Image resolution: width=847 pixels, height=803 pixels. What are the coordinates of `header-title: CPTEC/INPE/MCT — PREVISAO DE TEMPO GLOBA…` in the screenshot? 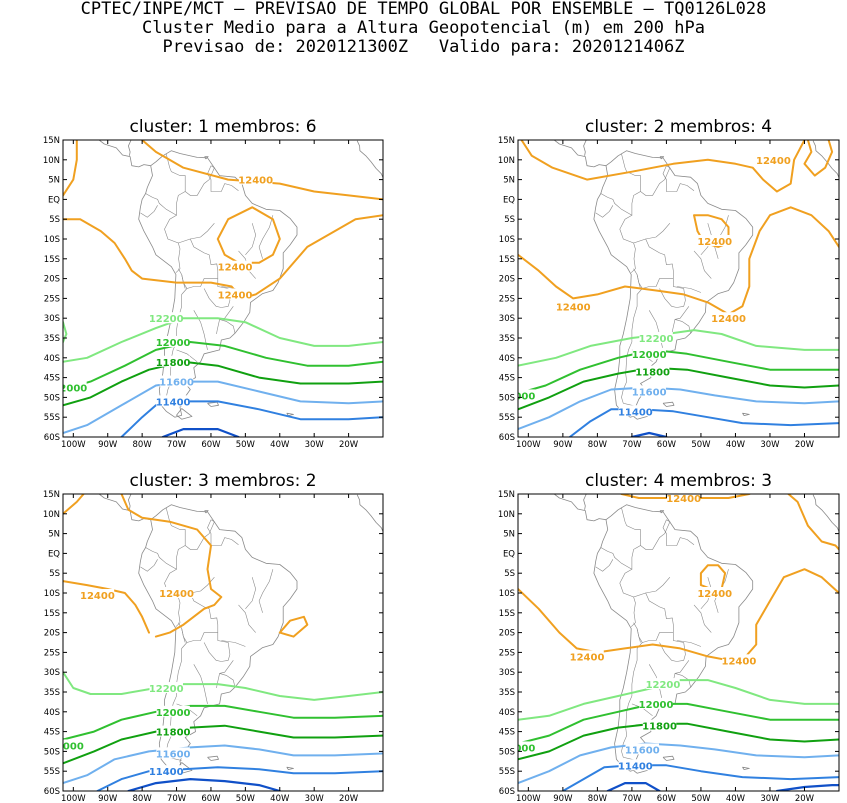 It's located at (423, 9).